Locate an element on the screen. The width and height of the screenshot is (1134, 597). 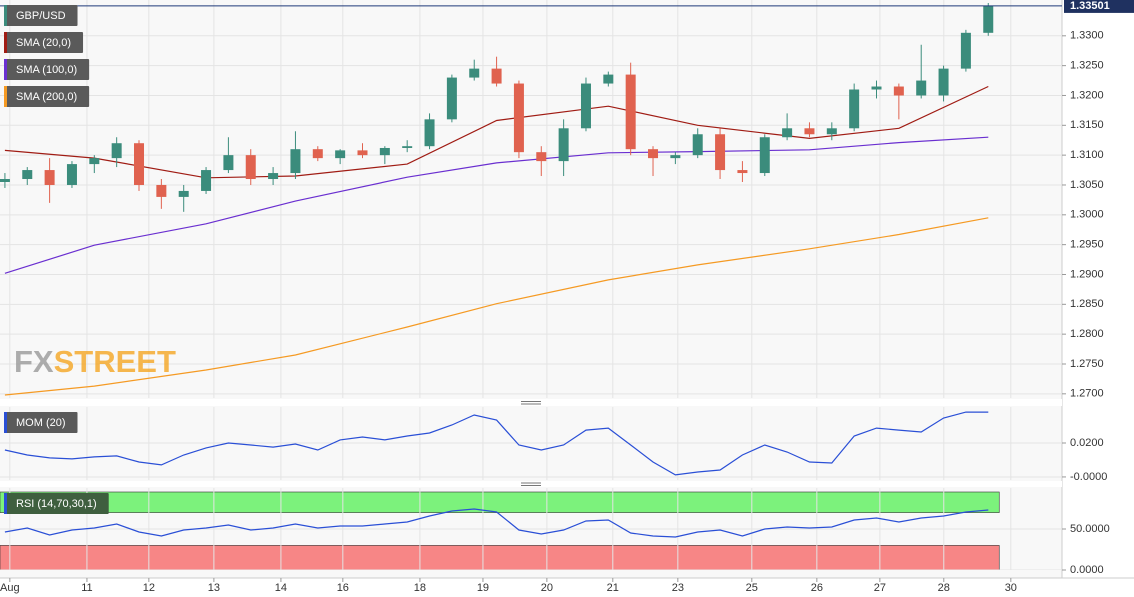
y-tick-label: 1.2700 is located at coordinates (1087, 394).